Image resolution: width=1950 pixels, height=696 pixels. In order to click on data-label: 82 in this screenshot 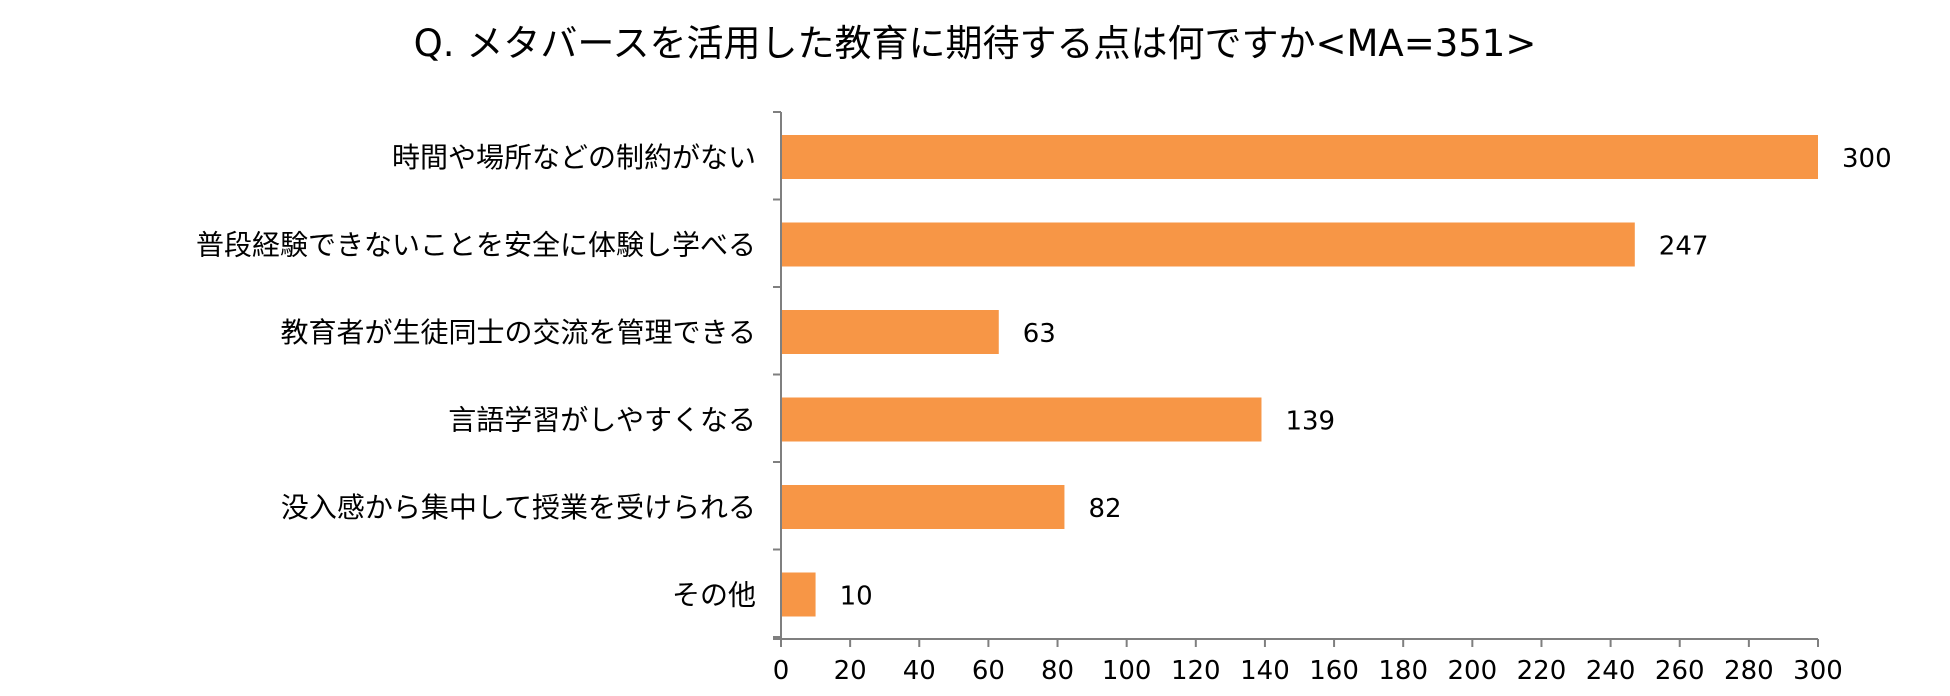, I will do `click(1104, 509)`.